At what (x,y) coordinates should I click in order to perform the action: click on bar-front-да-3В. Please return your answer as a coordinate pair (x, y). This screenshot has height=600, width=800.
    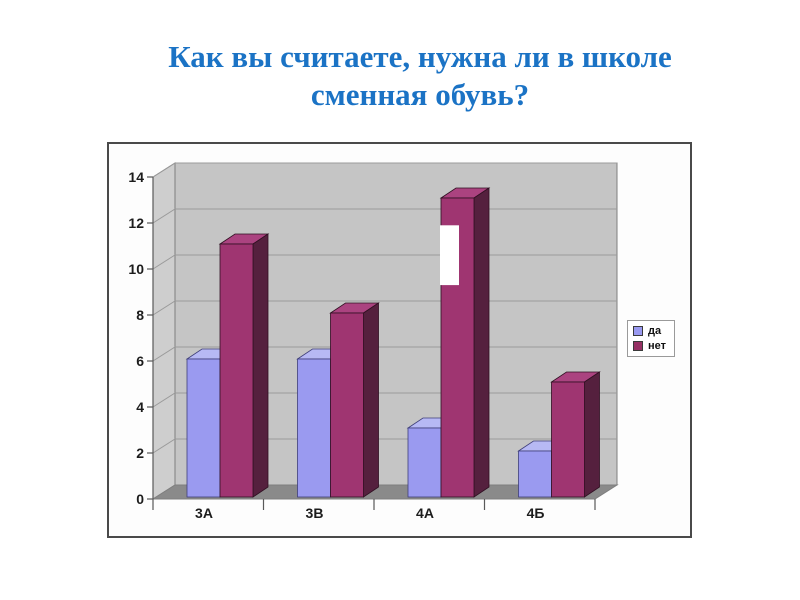
    Looking at the image, I should click on (314, 428).